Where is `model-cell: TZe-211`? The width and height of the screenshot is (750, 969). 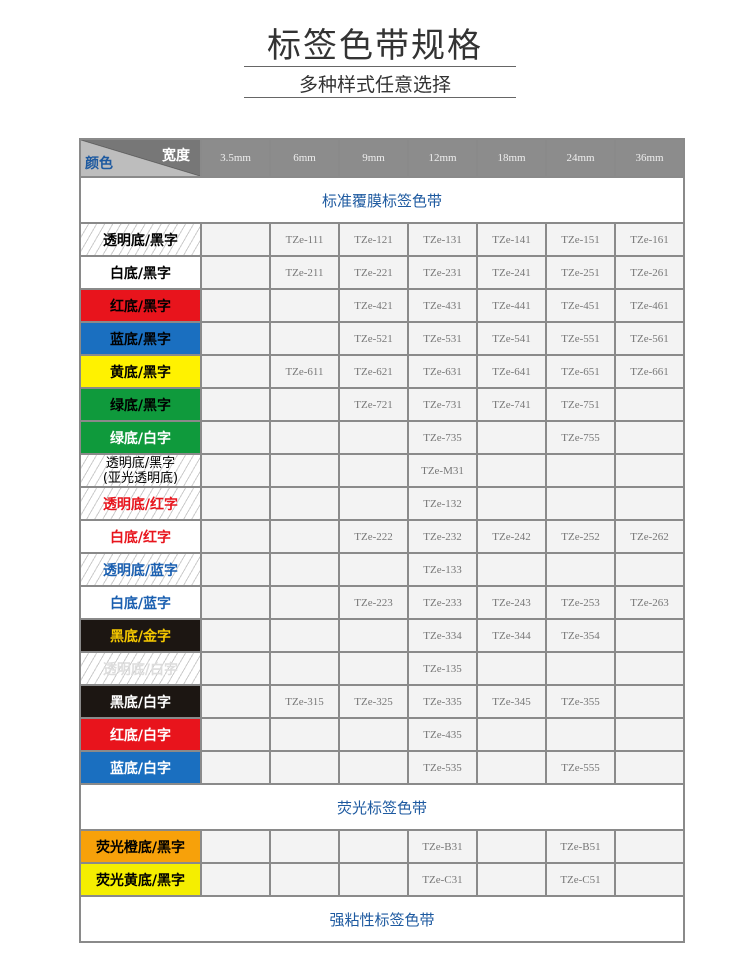
model-cell: TZe-211 is located at coordinates (304, 272).